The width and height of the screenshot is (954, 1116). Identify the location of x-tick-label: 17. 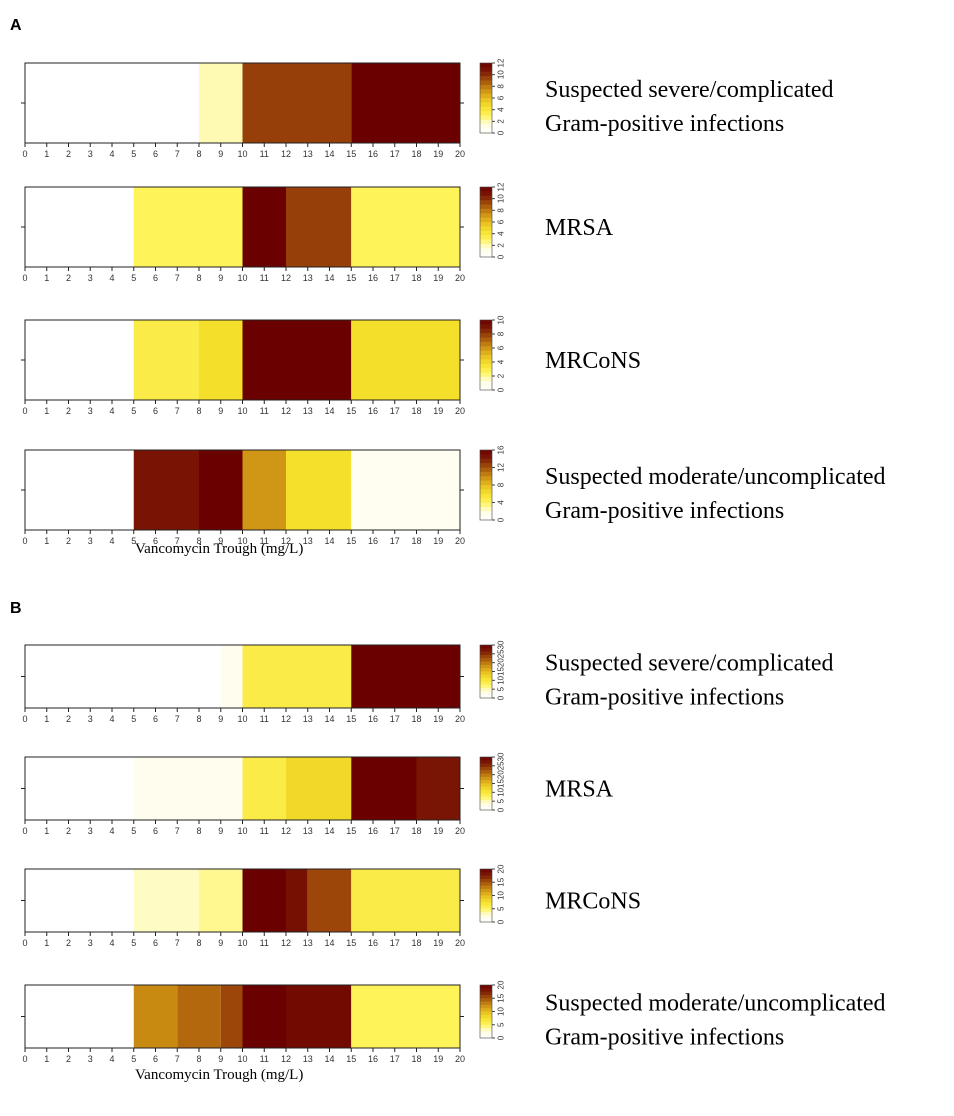
(395, 278).